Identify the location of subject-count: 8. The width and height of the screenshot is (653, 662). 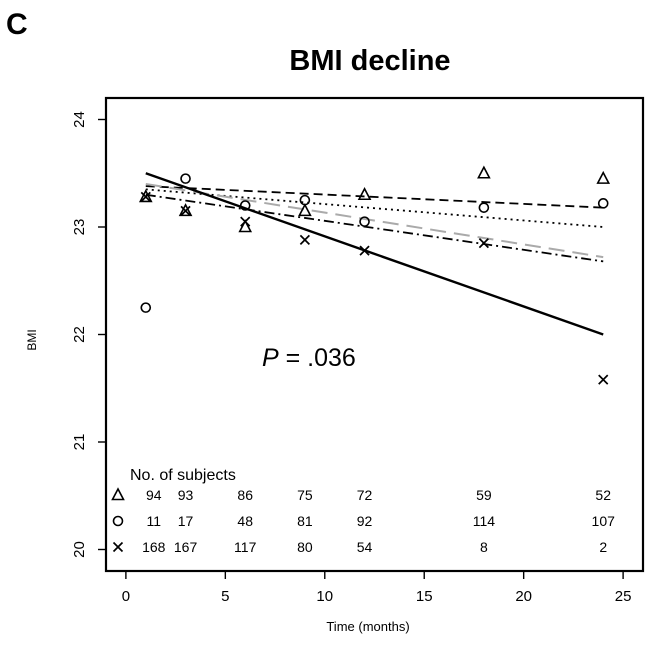
(484, 547).